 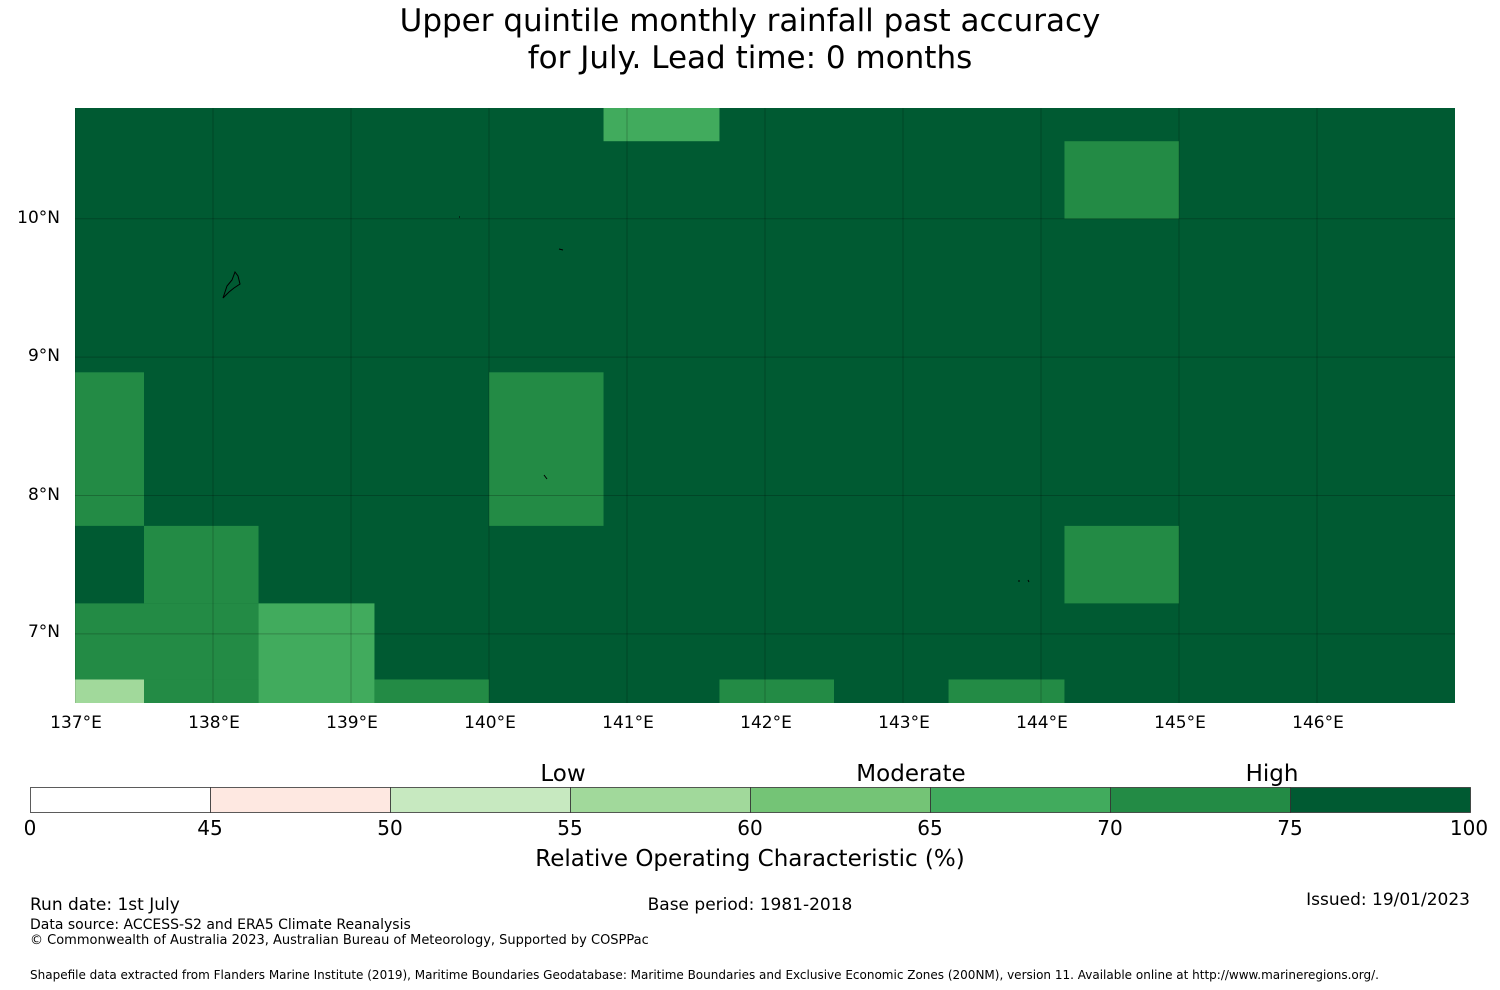 What do you see at coordinates (570, 828) in the screenshot?
I see `colorbar-tick-55: 55` at bounding box center [570, 828].